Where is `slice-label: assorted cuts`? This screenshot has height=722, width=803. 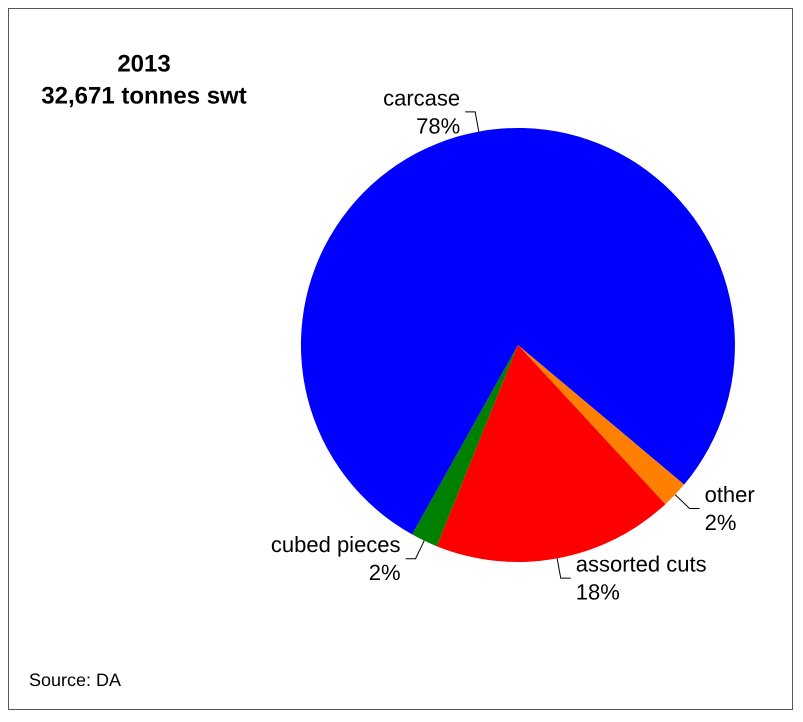 slice-label: assorted cuts is located at coordinates (641, 564).